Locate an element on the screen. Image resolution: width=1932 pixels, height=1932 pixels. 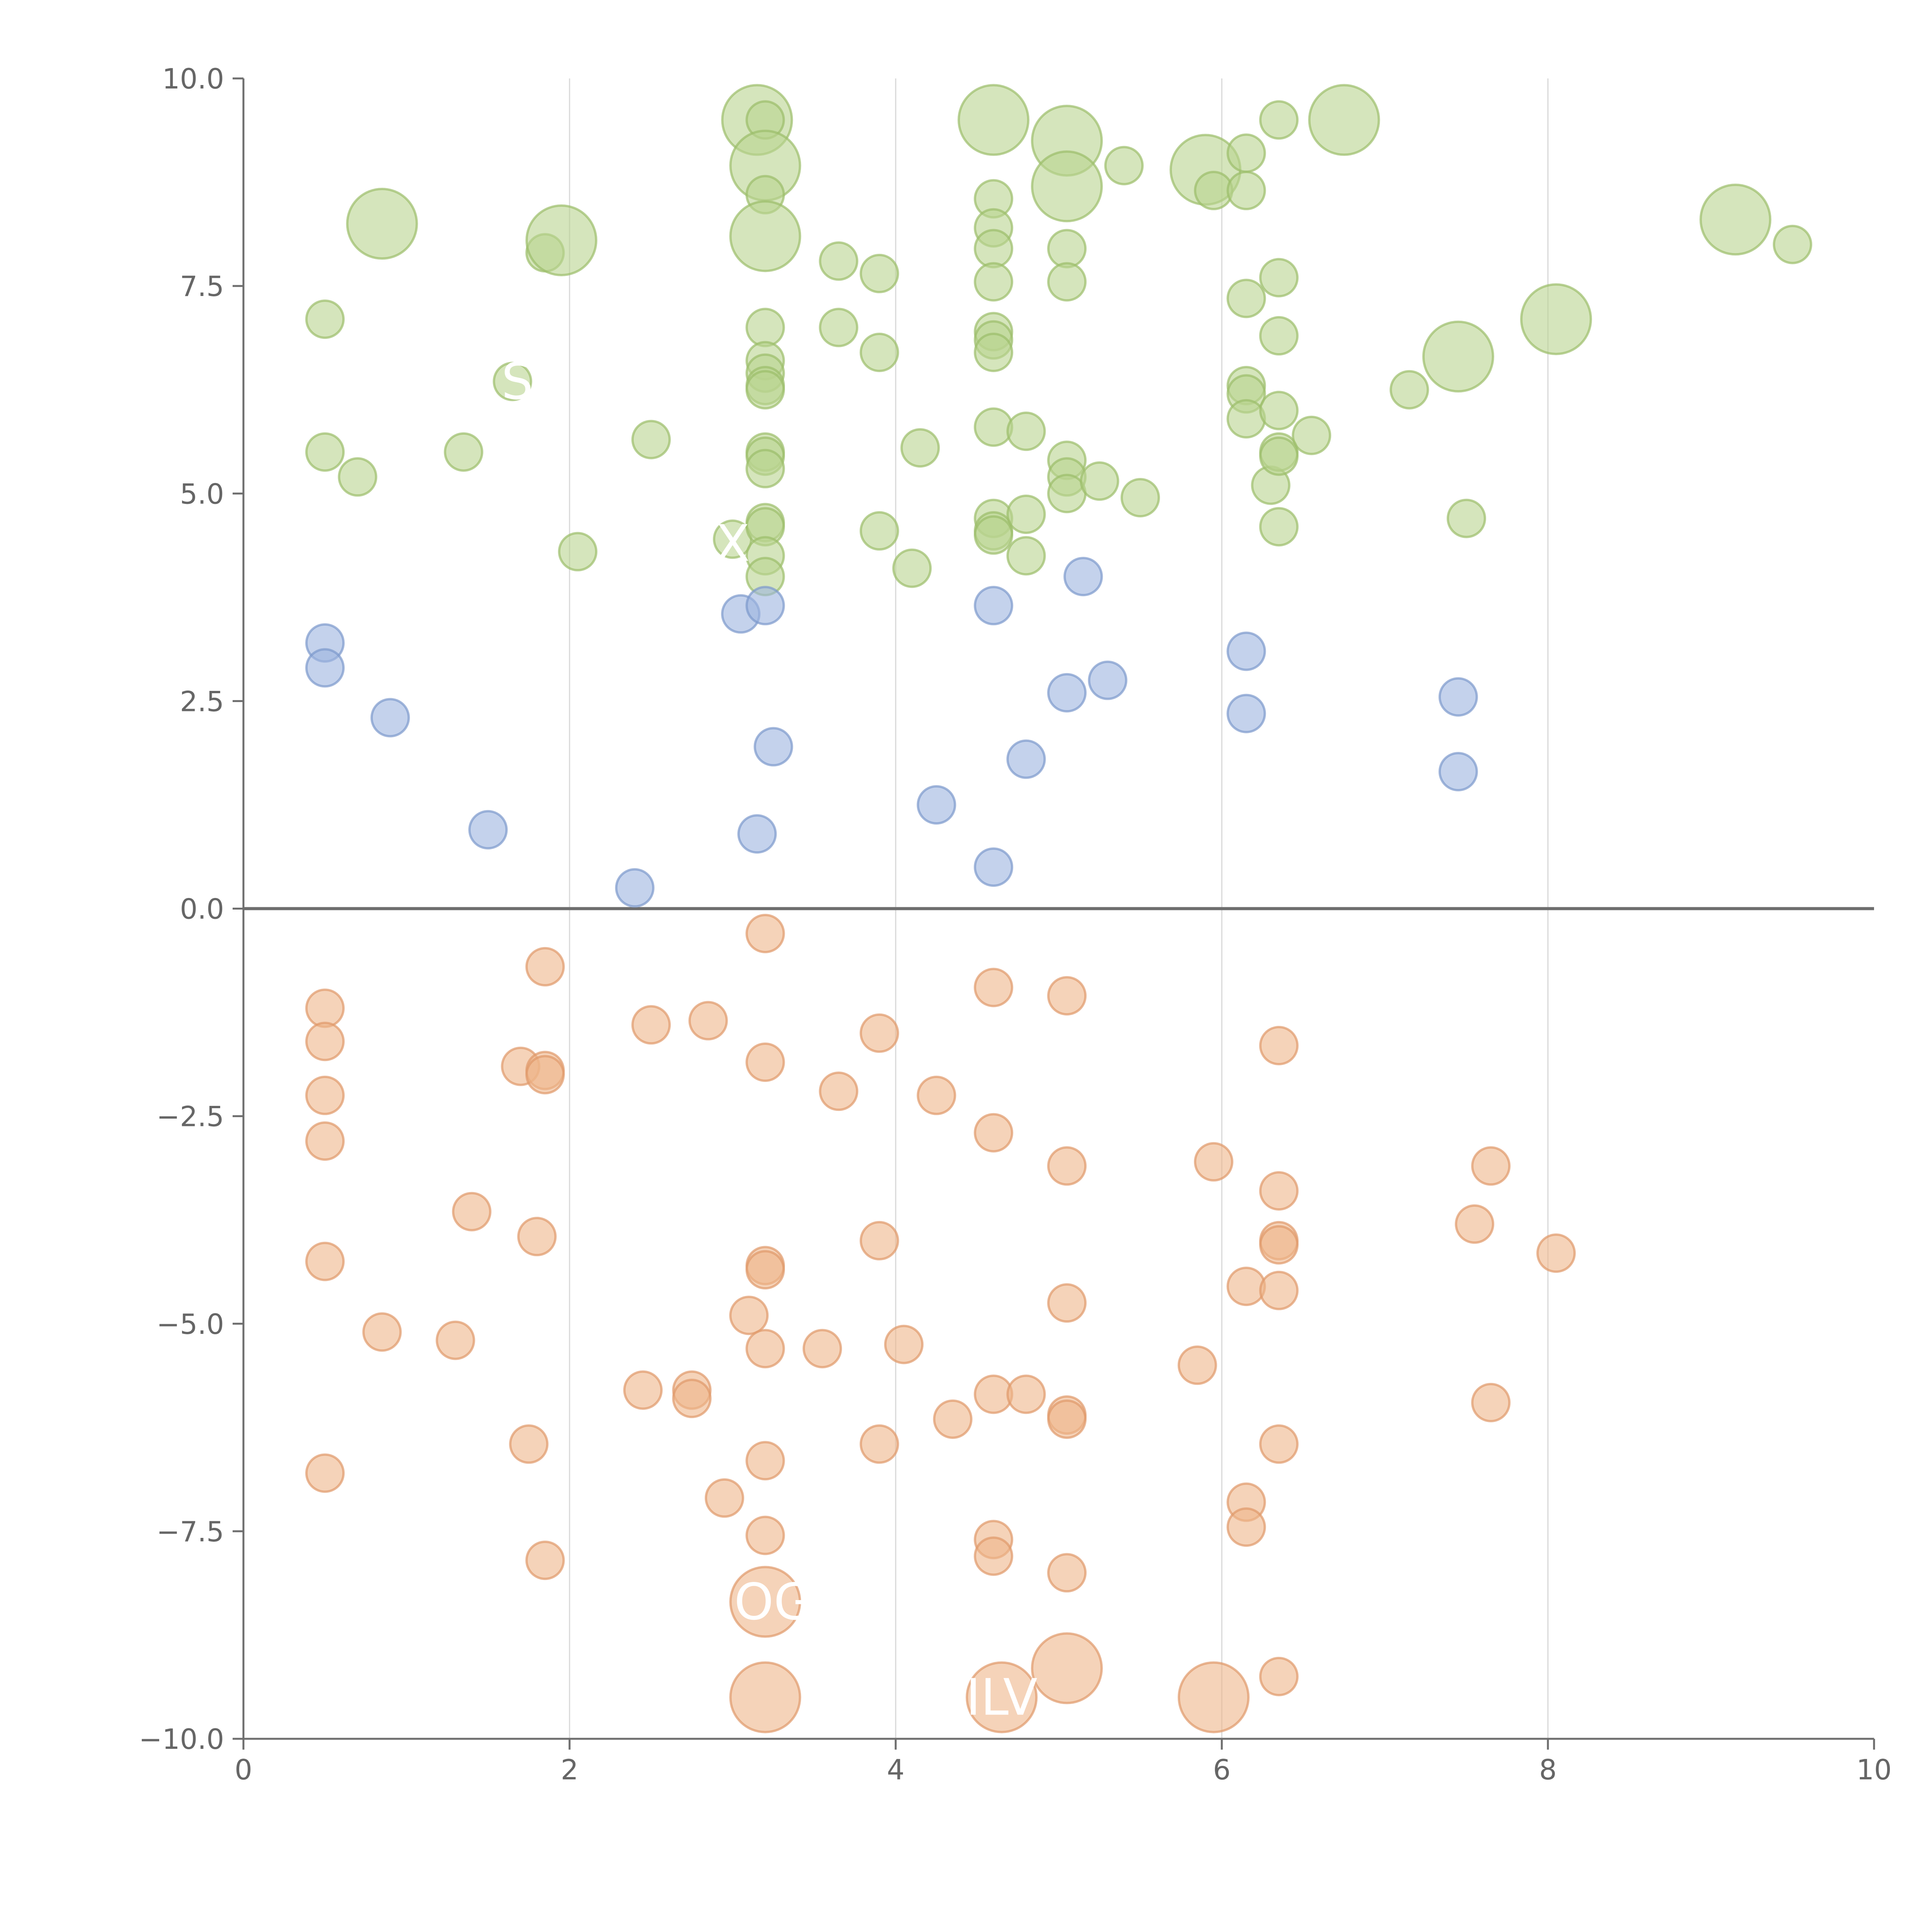
y-tick-label: −2.5 is located at coordinates (190, 1116).